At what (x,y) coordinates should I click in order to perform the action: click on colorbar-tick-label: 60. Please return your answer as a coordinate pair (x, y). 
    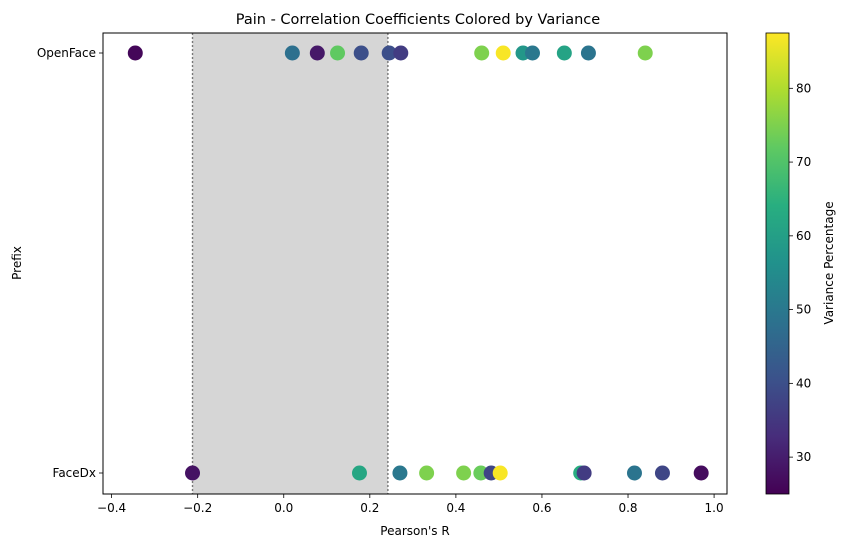
    Looking at the image, I should click on (803, 236).